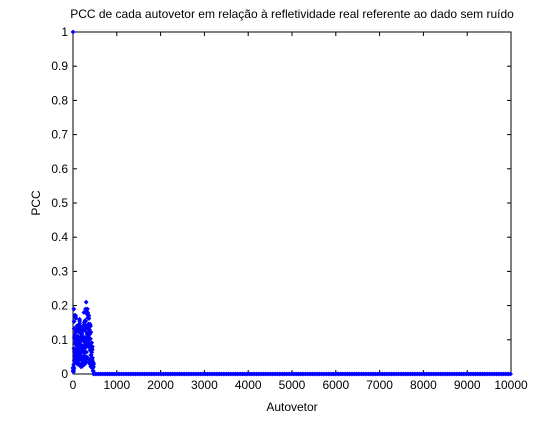 The image size is (560, 425). What do you see at coordinates (59, 66) in the screenshot?
I see `y-tick-label: 0.9` at bounding box center [59, 66].